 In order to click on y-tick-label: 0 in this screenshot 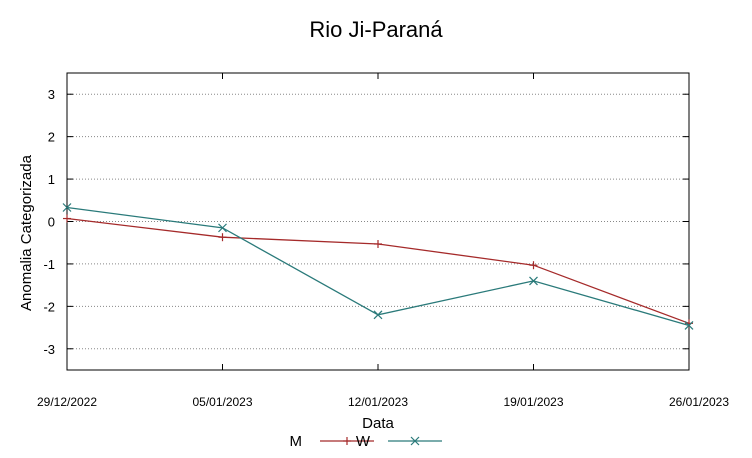, I will do `click(51, 222)`.